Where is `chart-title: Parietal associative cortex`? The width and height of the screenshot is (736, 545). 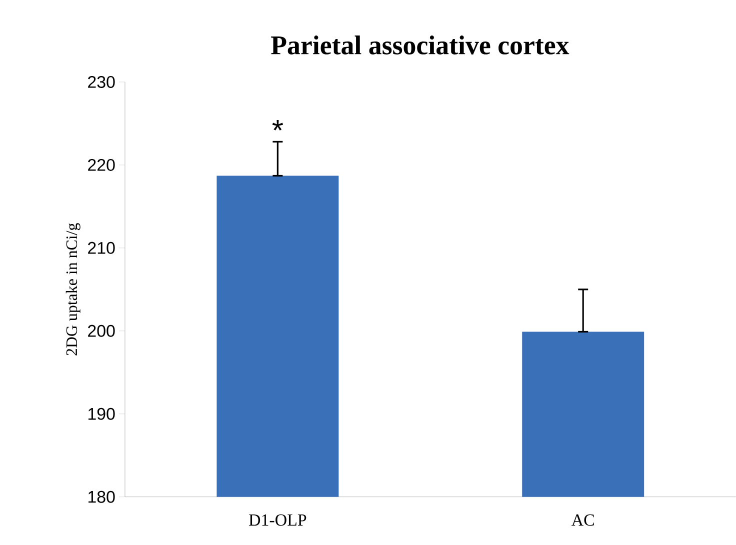 chart-title: Parietal associative cortex is located at coordinates (420, 45).